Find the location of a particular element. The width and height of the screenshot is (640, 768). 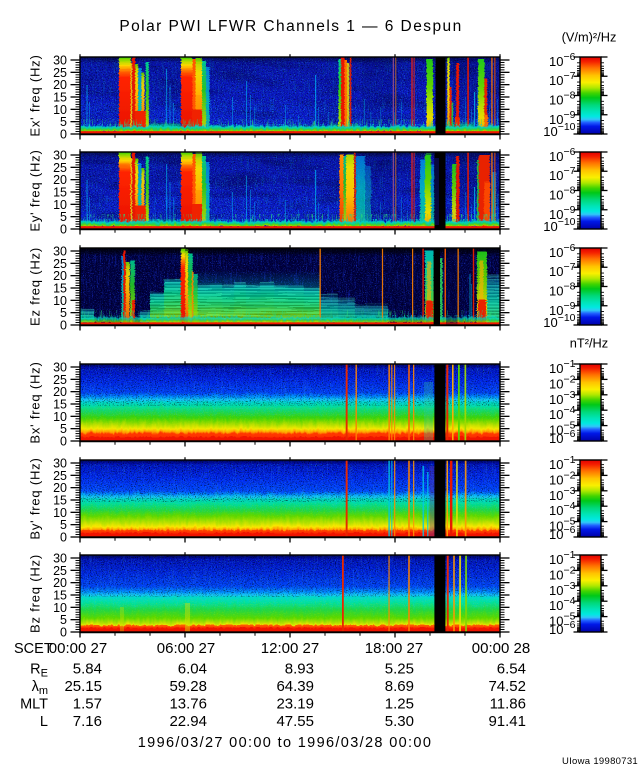

svg-text: Ex' freq (Hz) is located at coordinates (35, 95).